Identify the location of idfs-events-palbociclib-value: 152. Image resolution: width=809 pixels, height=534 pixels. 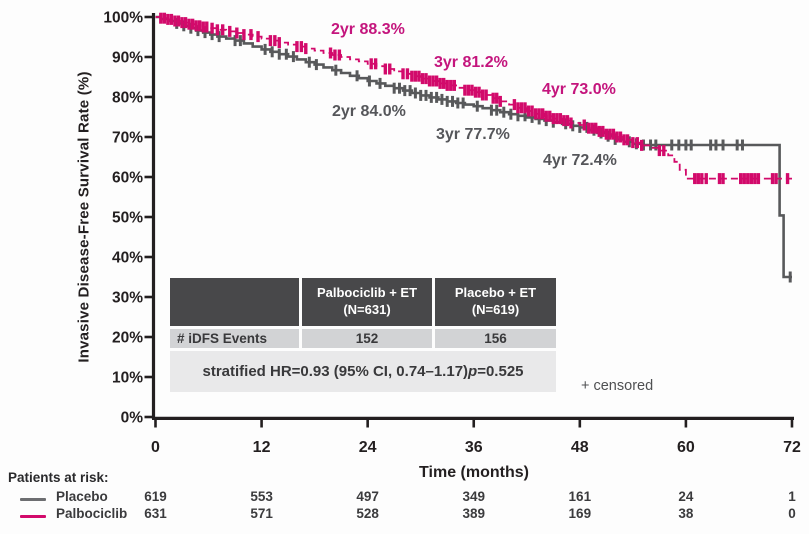
(367, 338).